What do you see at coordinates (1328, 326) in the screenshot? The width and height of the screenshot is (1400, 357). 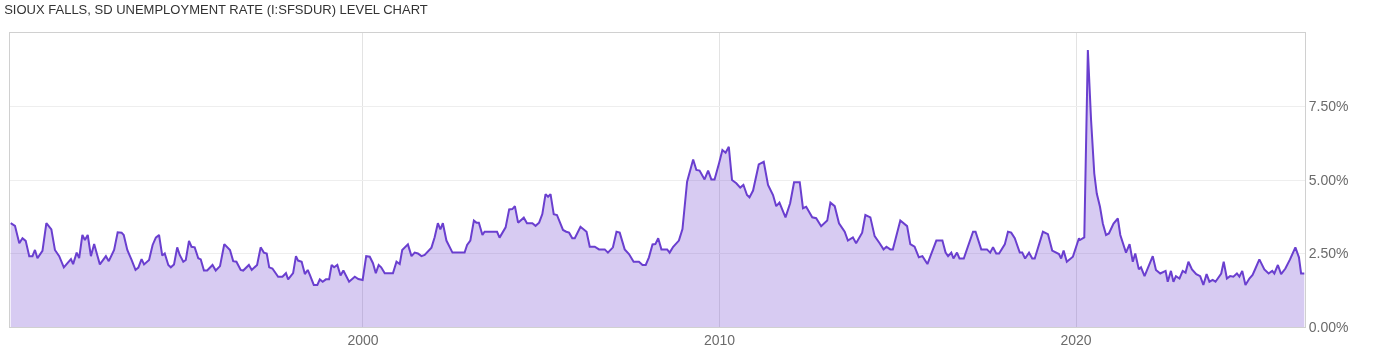 I see `y-tick-label: 0.00%` at bounding box center [1328, 326].